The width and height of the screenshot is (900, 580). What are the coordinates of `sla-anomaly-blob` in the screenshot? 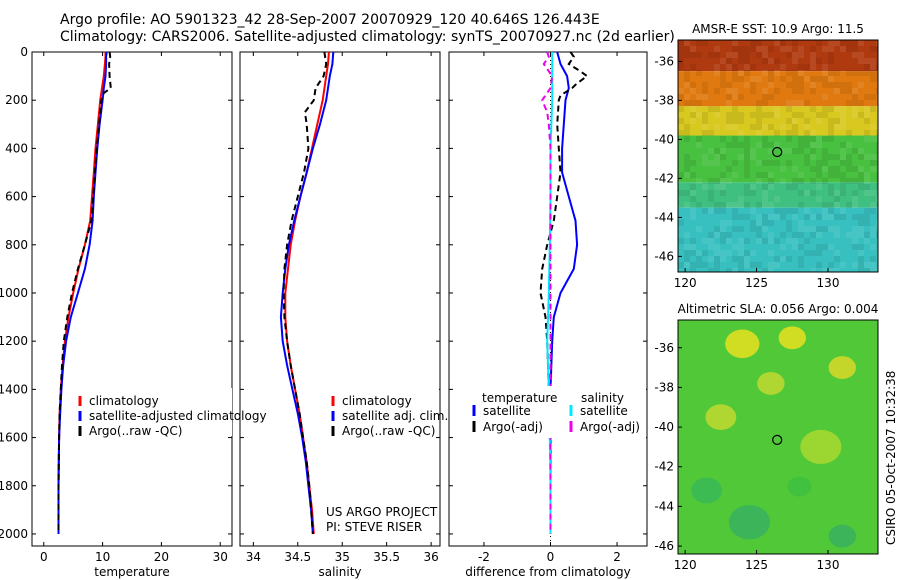 It's located at (799, 486).